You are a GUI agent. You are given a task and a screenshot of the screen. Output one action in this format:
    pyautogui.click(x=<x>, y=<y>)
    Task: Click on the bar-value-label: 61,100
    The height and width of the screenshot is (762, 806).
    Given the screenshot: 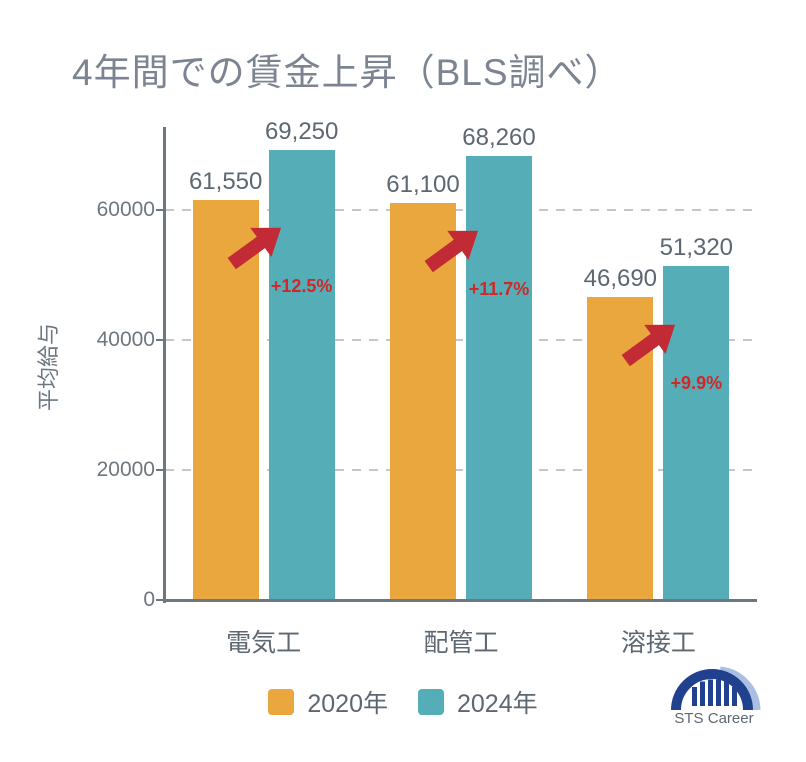 What is the action you would take?
    pyautogui.click(x=423, y=184)
    